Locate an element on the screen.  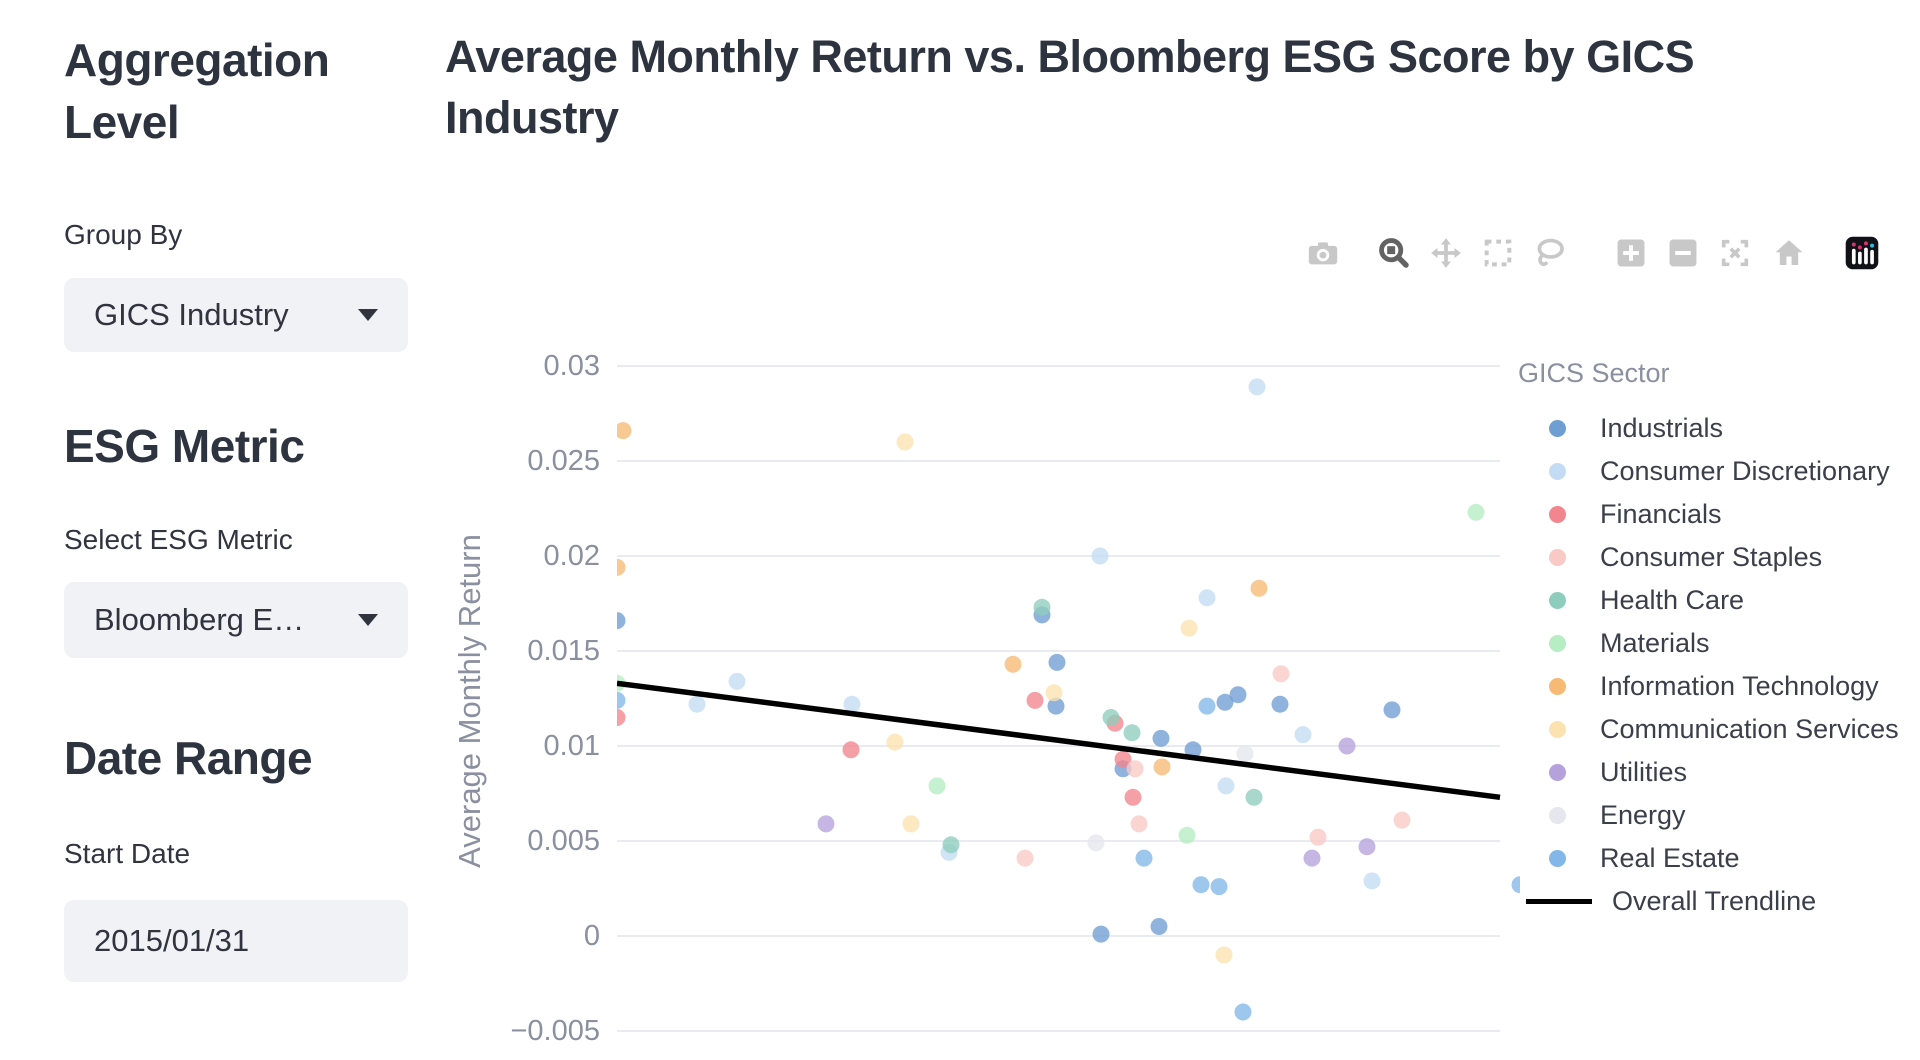
legend-item-label: Real Estate is located at coordinates (1670, 858).